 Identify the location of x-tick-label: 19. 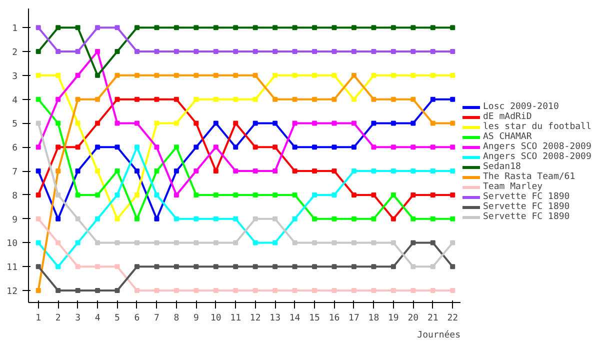
(393, 319).